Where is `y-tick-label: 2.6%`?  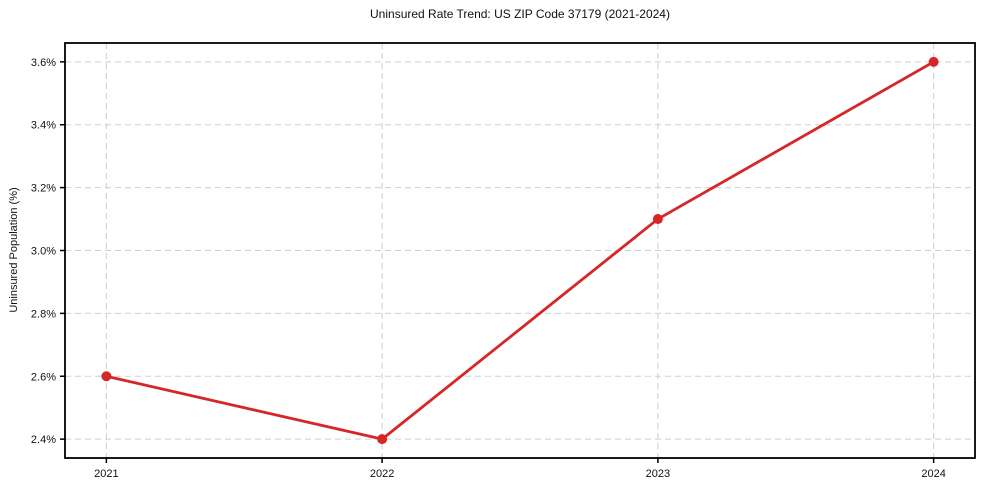 y-tick-label: 2.6% is located at coordinates (43, 377).